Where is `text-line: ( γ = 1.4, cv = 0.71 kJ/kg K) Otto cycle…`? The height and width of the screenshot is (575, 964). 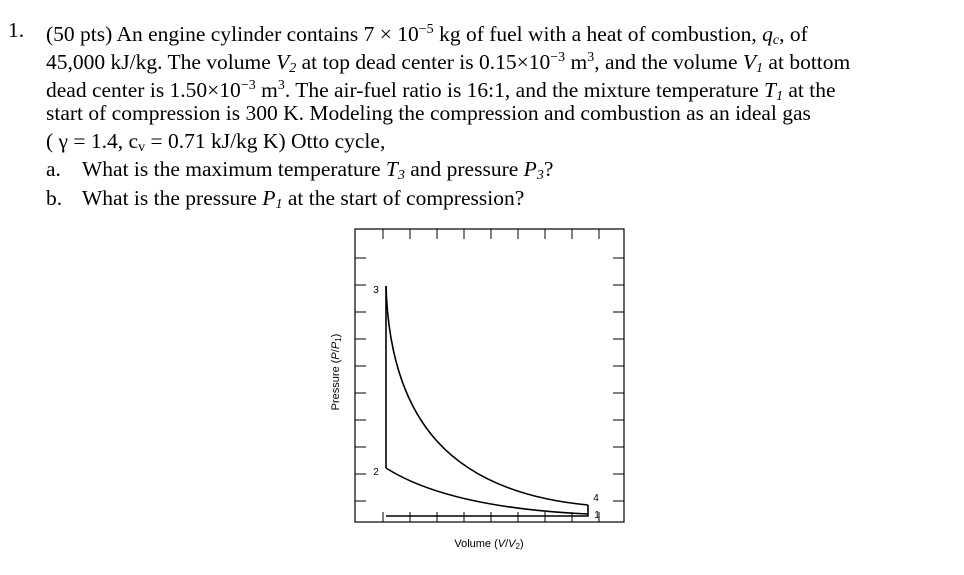
text-line: ( γ = 1.4, cv = 0.71 kJ/kg K) Otto cycle… is located at coordinates (215, 144).